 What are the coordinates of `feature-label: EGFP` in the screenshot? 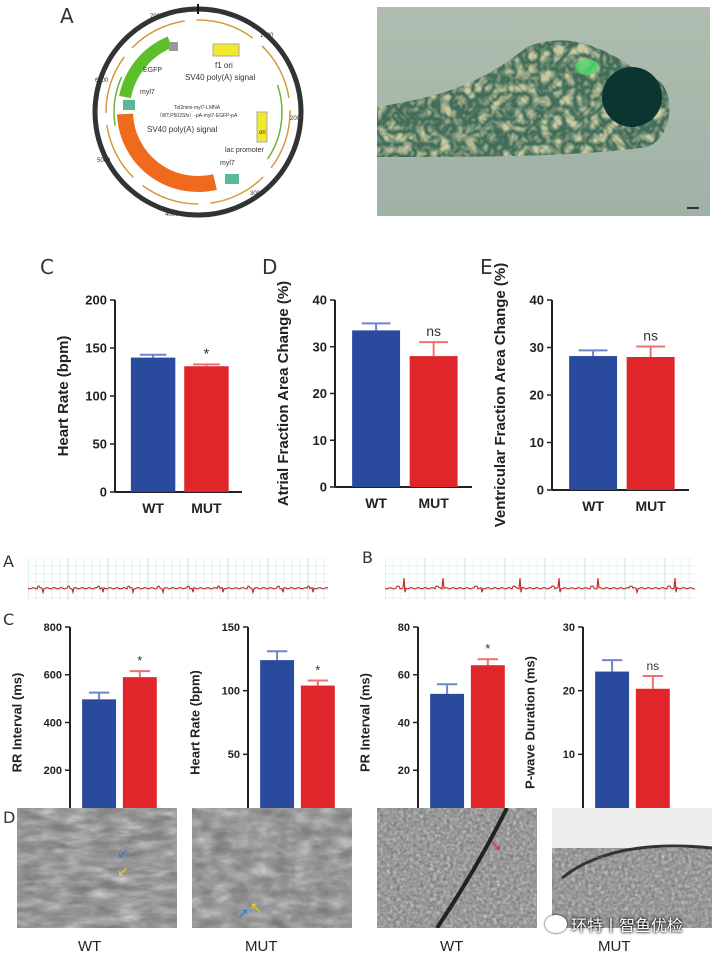 It's located at (152, 70).